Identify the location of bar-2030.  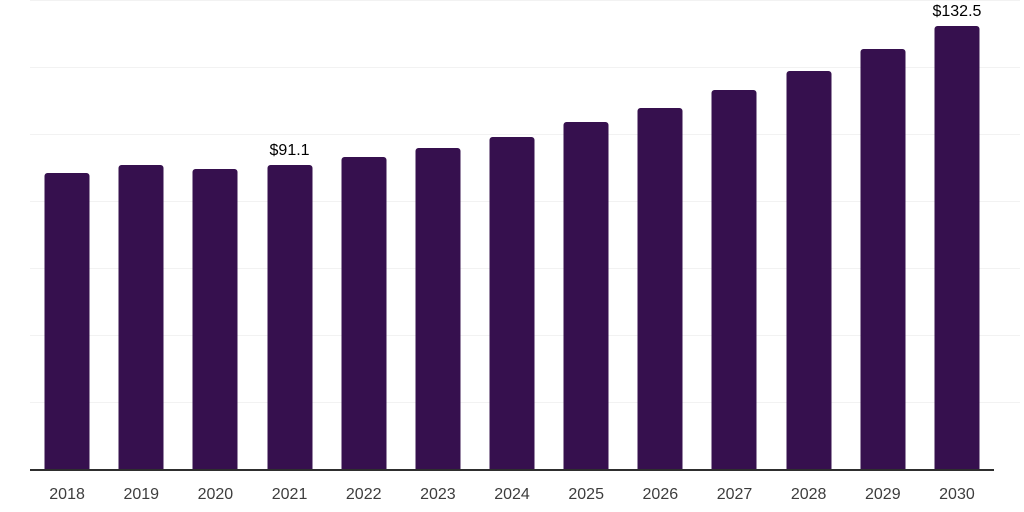
(957, 248).